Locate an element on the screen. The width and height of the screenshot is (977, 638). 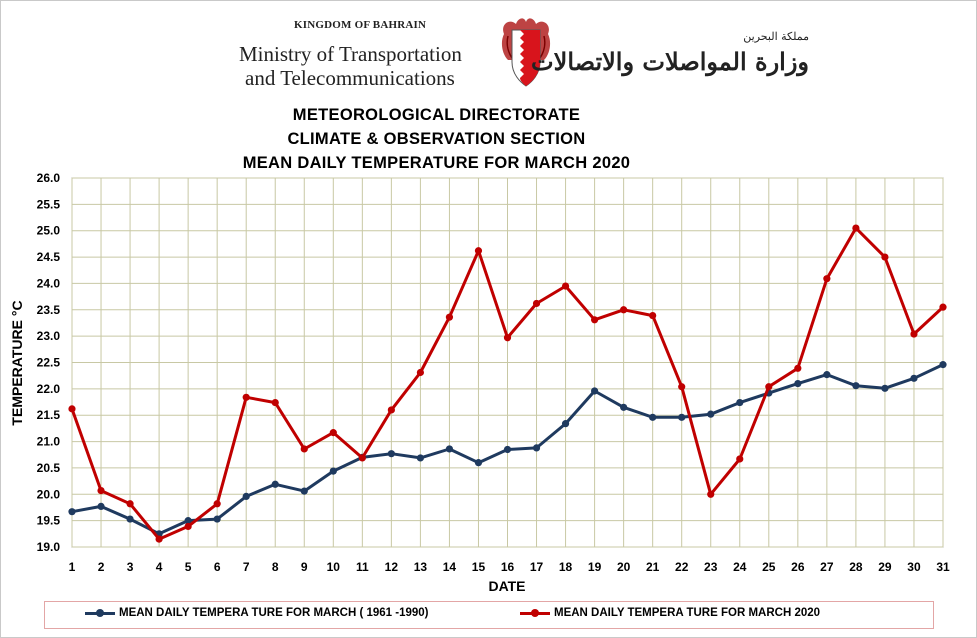
chart-title-line3: MEAN DAILY TEMPERATURE FOR MARCH 2020 is located at coordinates (436, 163).